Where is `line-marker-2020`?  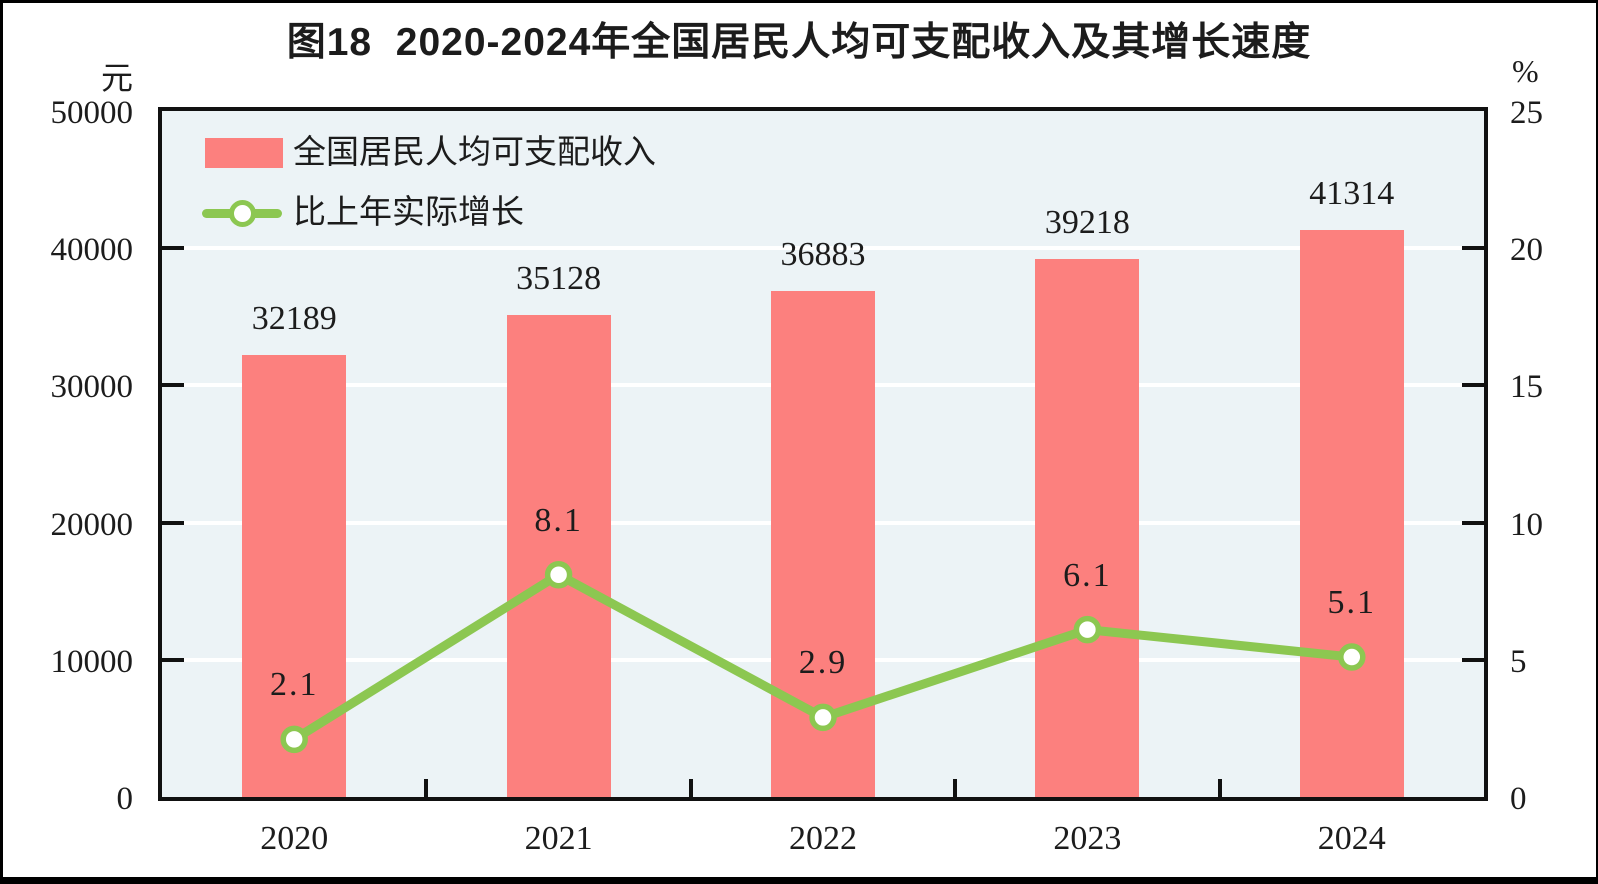 line-marker-2020 is located at coordinates (294, 739).